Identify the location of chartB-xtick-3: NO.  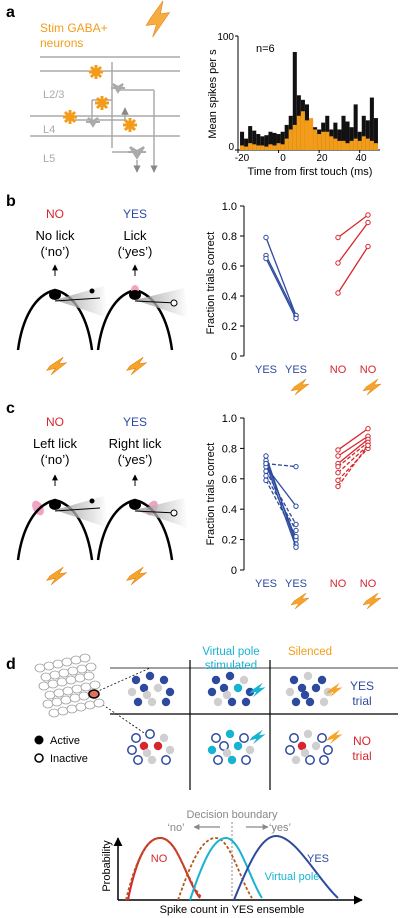
(368, 370).